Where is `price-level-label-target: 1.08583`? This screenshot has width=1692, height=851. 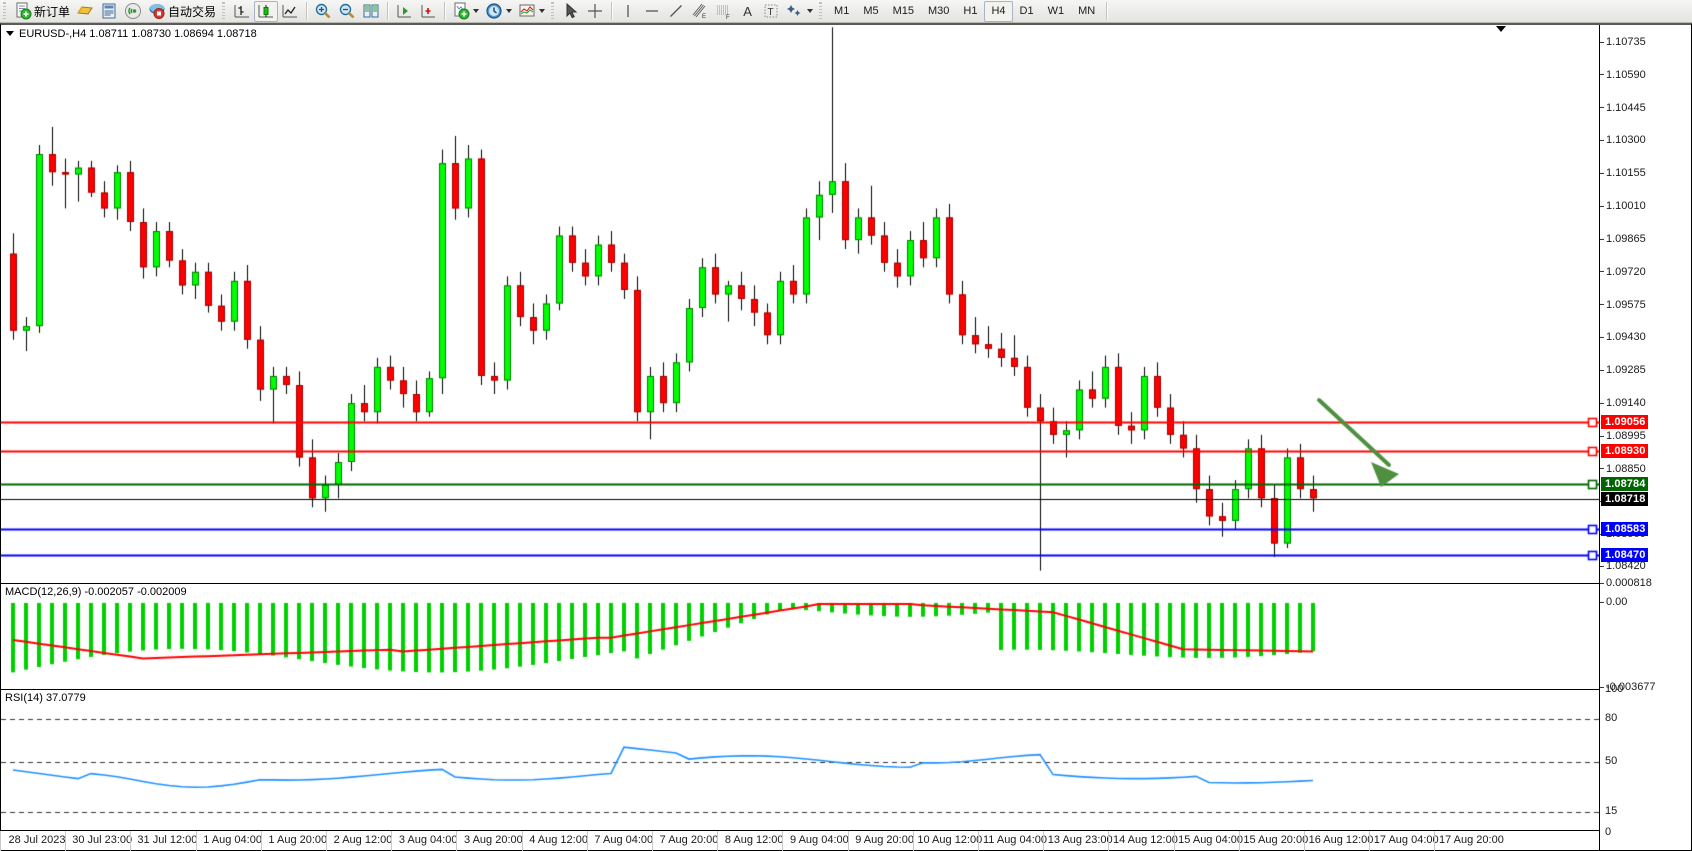
price-level-label-target: 1.08583 is located at coordinates (1625, 529).